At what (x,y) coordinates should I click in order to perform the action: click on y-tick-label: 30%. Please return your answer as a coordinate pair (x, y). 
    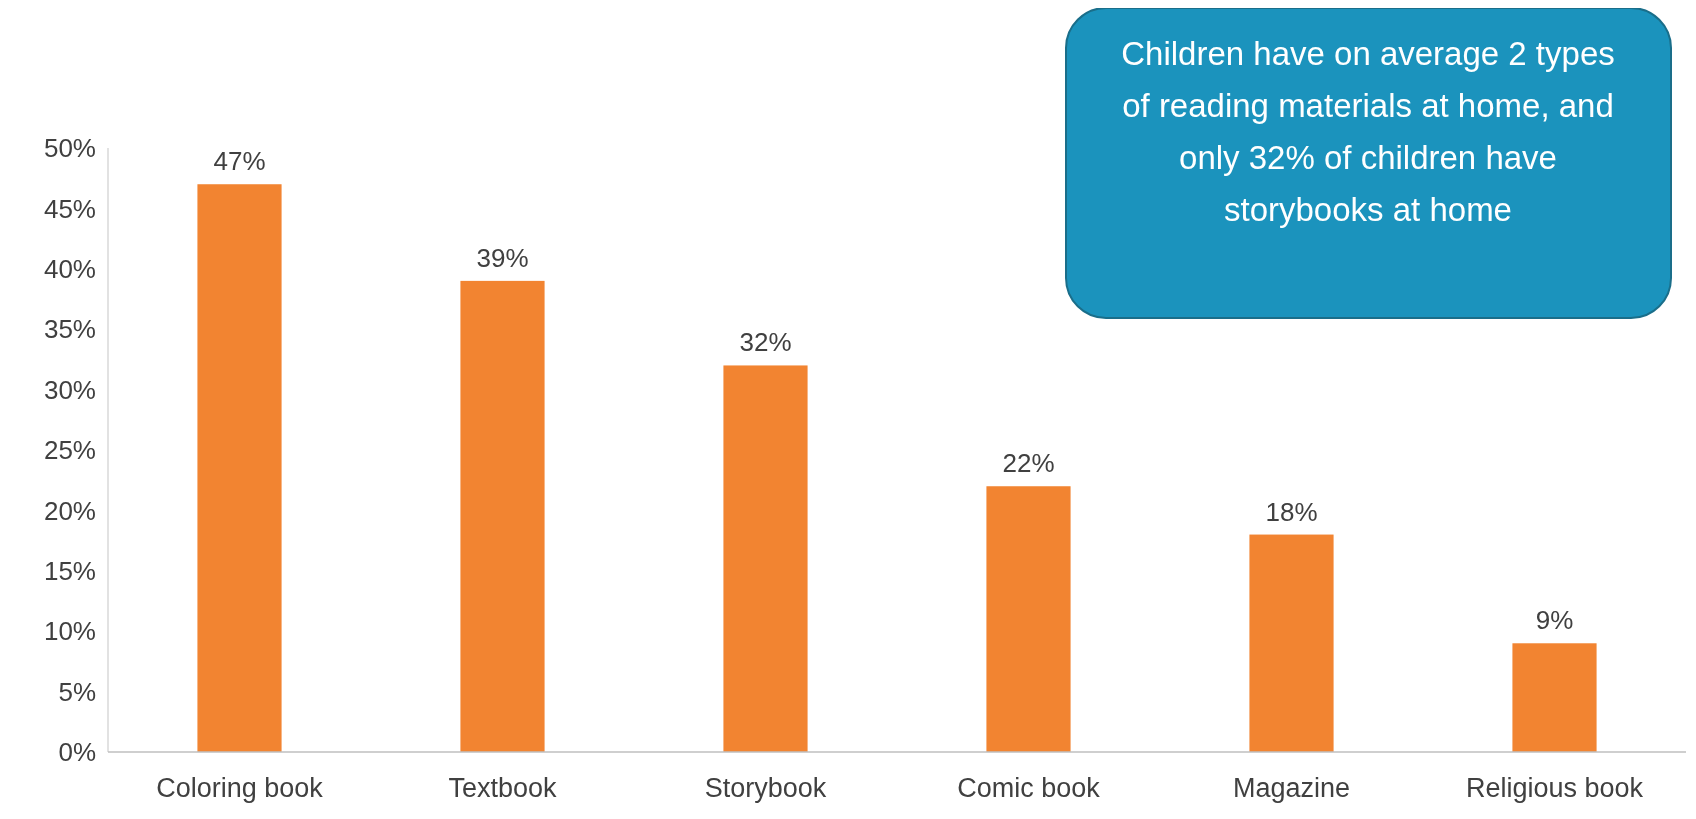
    Looking at the image, I should click on (69, 389).